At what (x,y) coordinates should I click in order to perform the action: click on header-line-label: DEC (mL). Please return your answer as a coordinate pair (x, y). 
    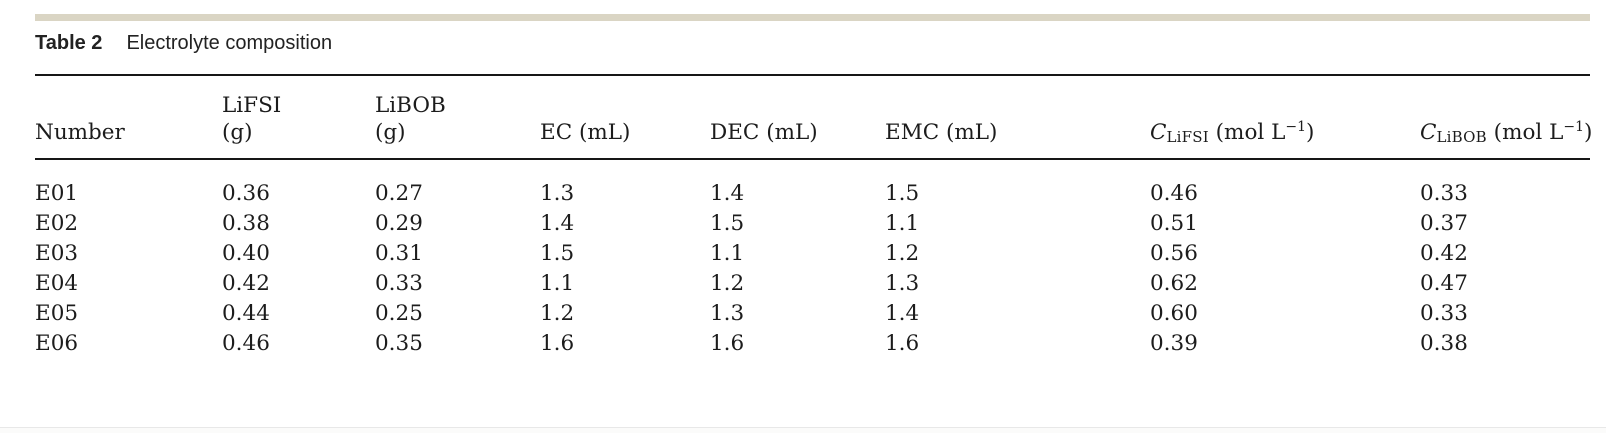
    Looking at the image, I should click on (764, 132).